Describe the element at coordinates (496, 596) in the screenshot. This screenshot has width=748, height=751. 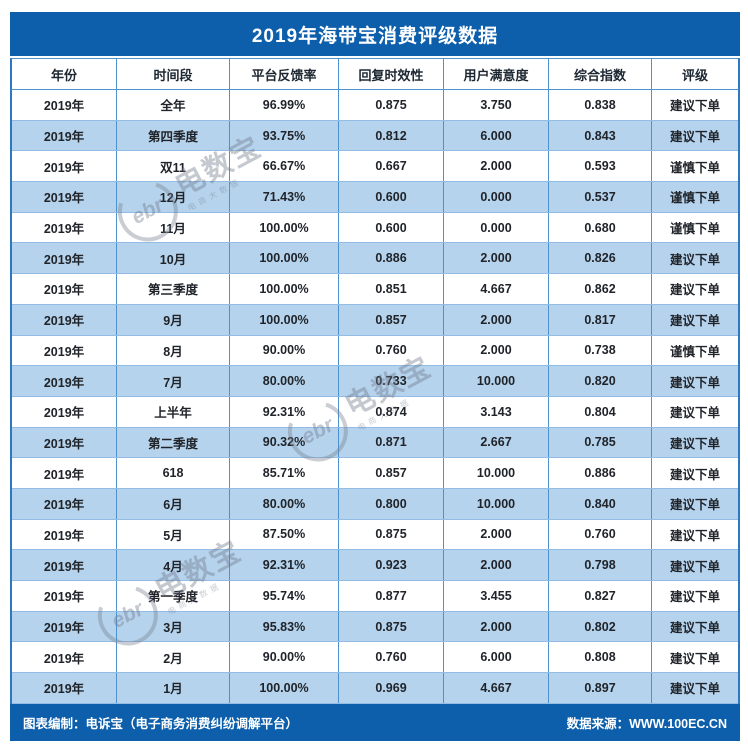
I see `table-cell-satisfaction: 3.455` at that location.